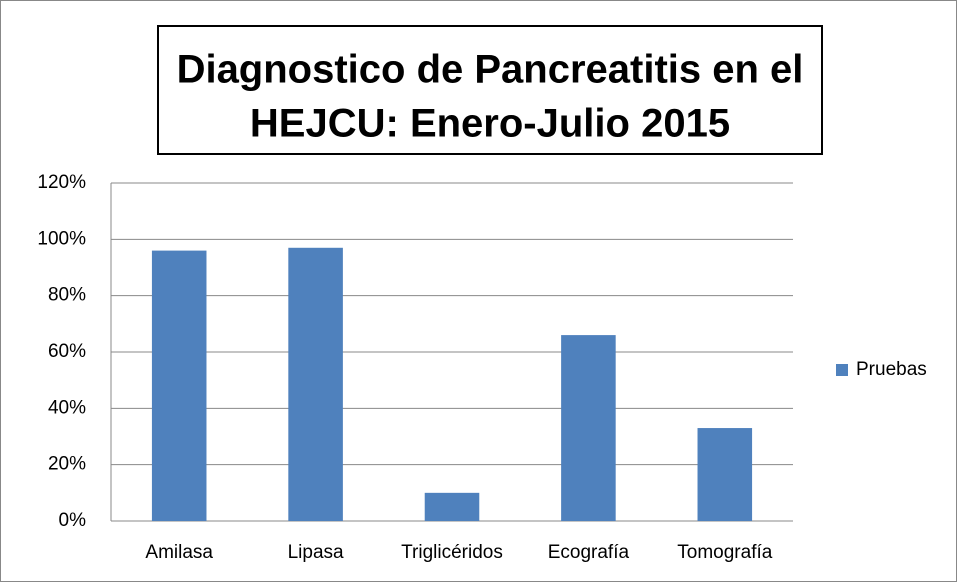 The height and width of the screenshot is (582, 957). What do you see at coordinates (73, 520) in the screenshot?
I see `y-tick-label: 0%` at bounding box center [73, 520].